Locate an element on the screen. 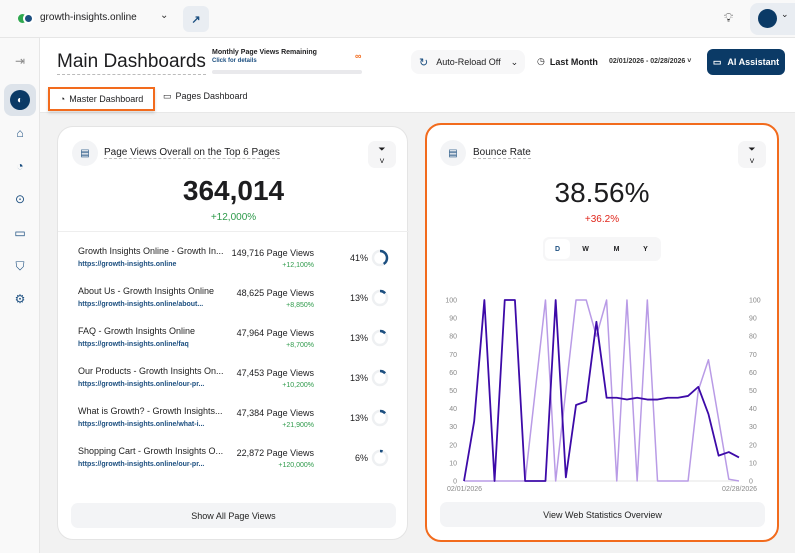 This screenshot has width=795, height=553. page-views: 47,453 Page Views is located at coordinates (275, 373).